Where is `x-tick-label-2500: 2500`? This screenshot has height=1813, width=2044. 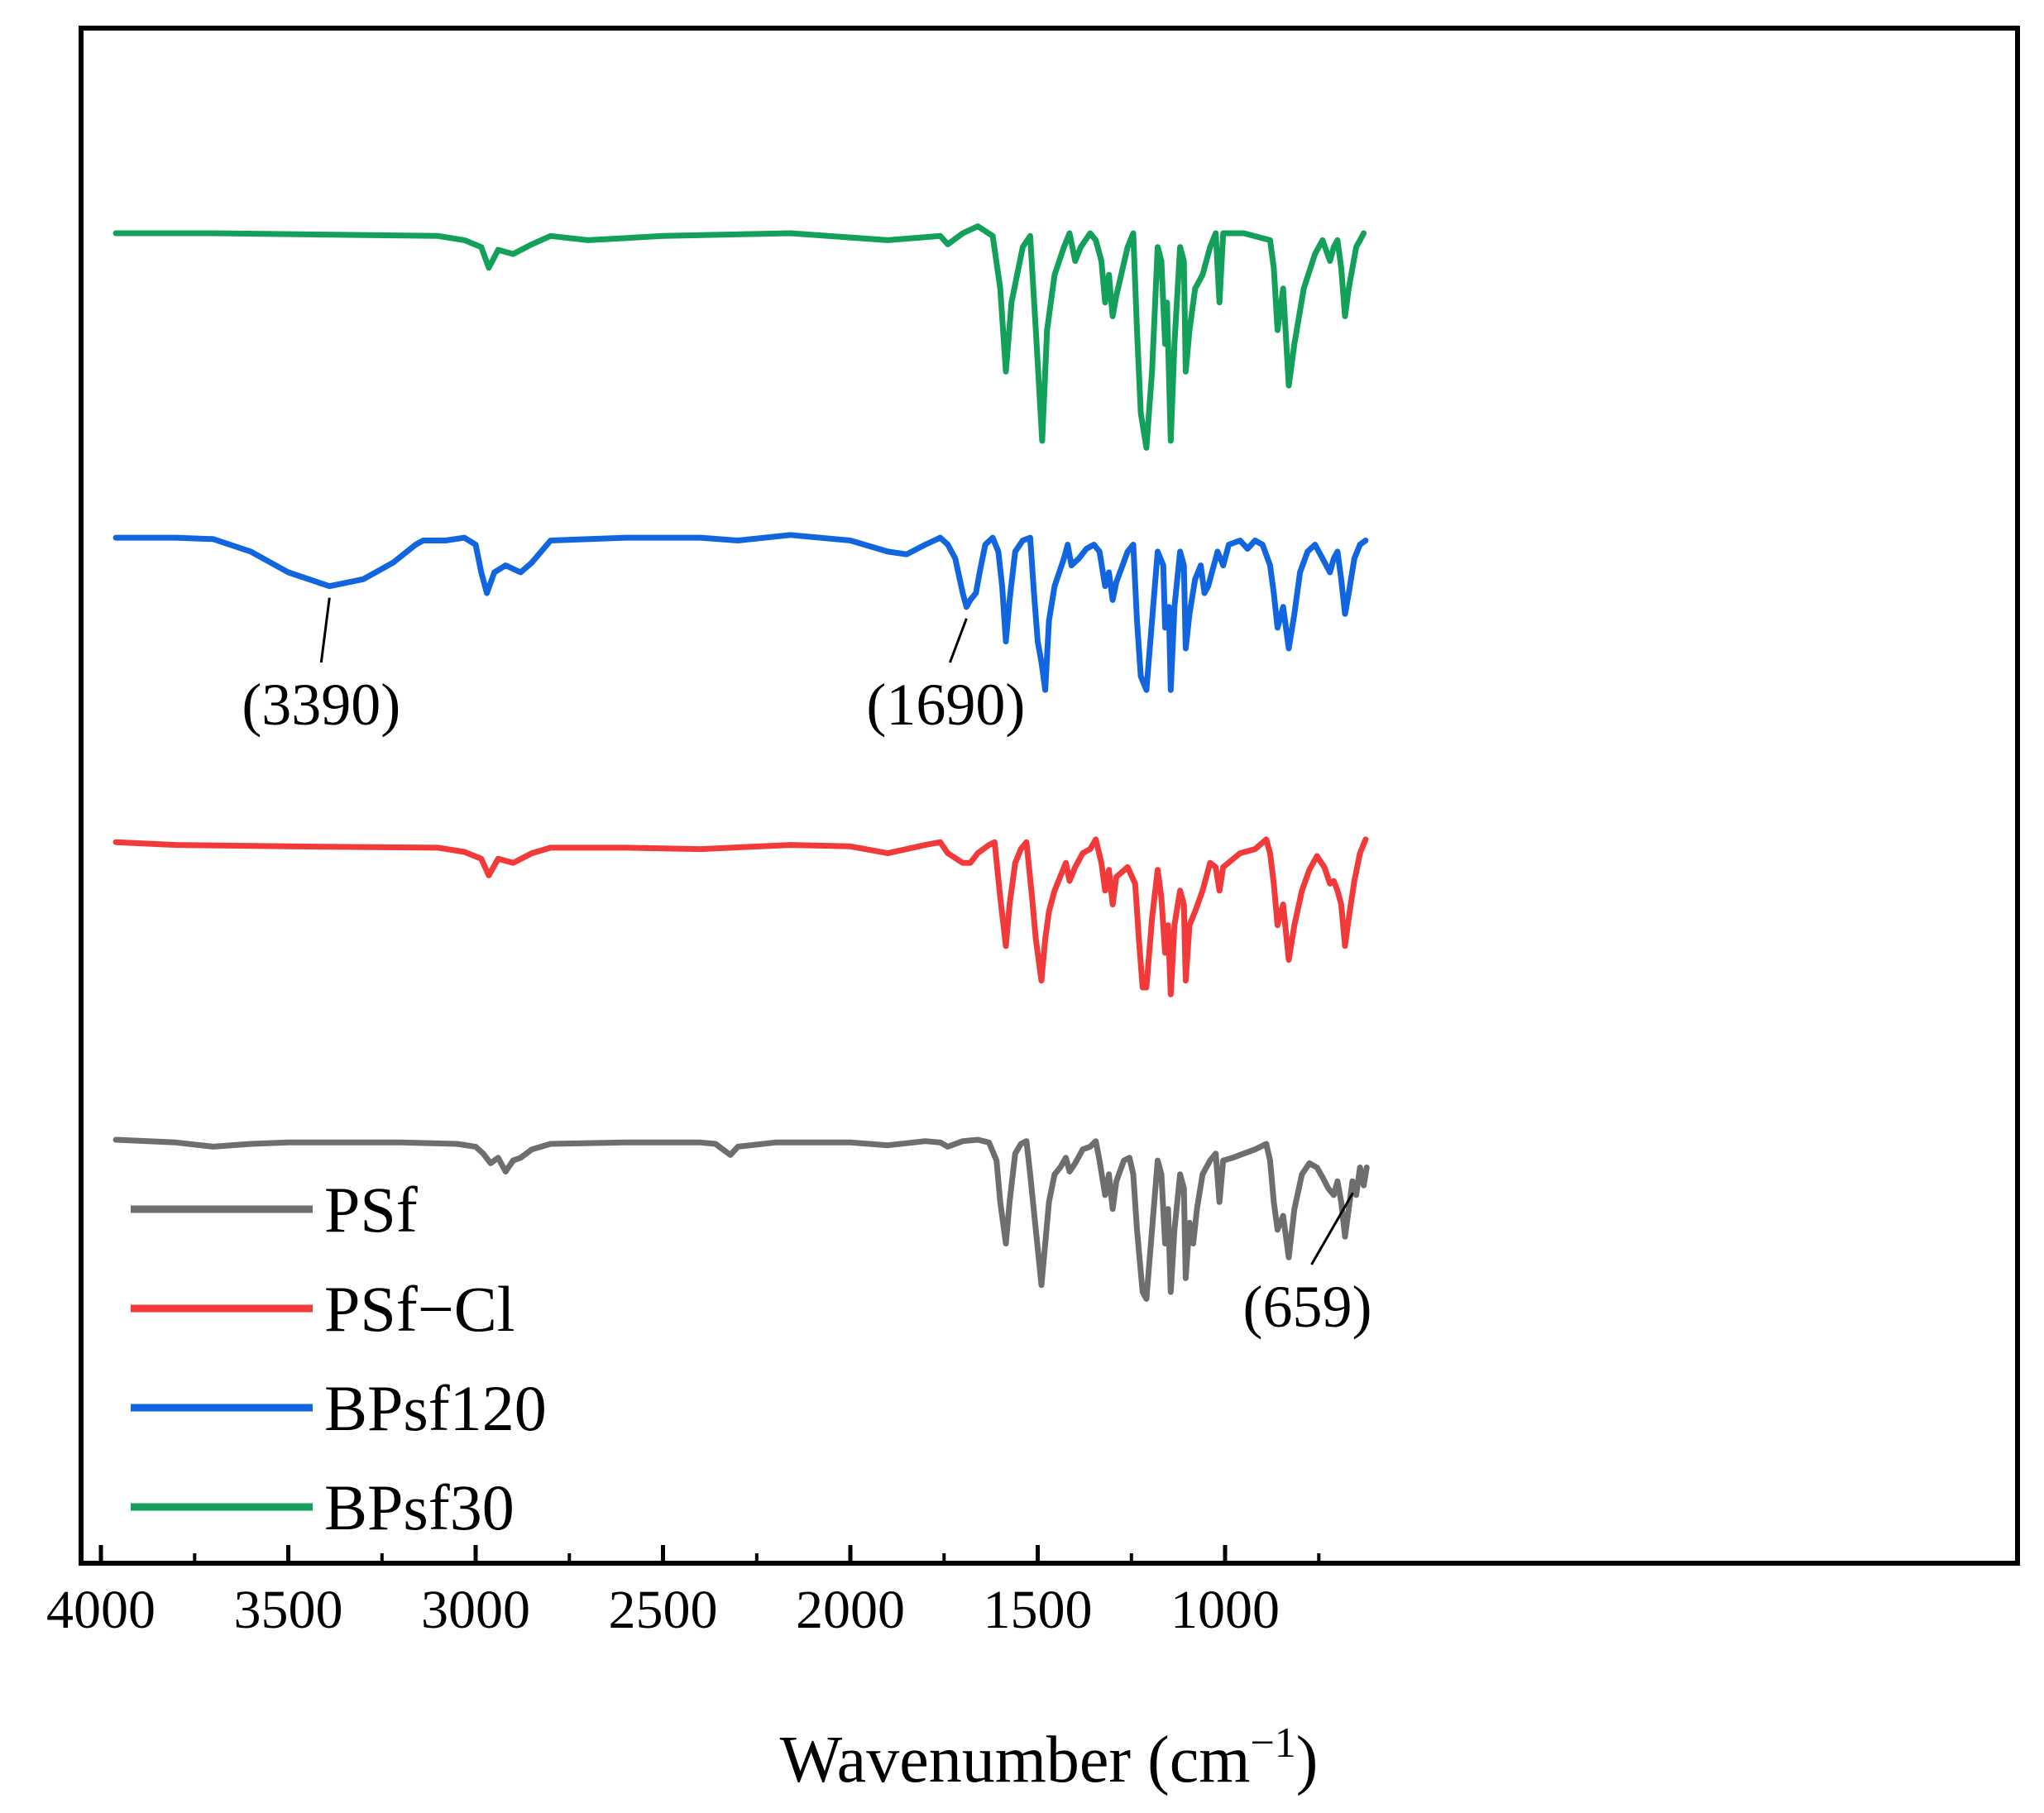
x-tick-label-2500: 2500 is located at coordinates (663, 1610).